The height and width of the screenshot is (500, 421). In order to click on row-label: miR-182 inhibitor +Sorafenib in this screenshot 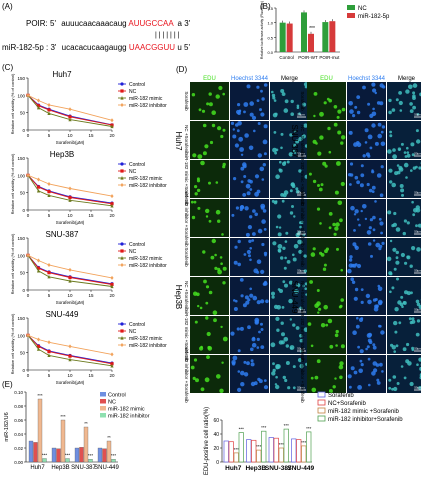, I will do `click(186, 218)`.